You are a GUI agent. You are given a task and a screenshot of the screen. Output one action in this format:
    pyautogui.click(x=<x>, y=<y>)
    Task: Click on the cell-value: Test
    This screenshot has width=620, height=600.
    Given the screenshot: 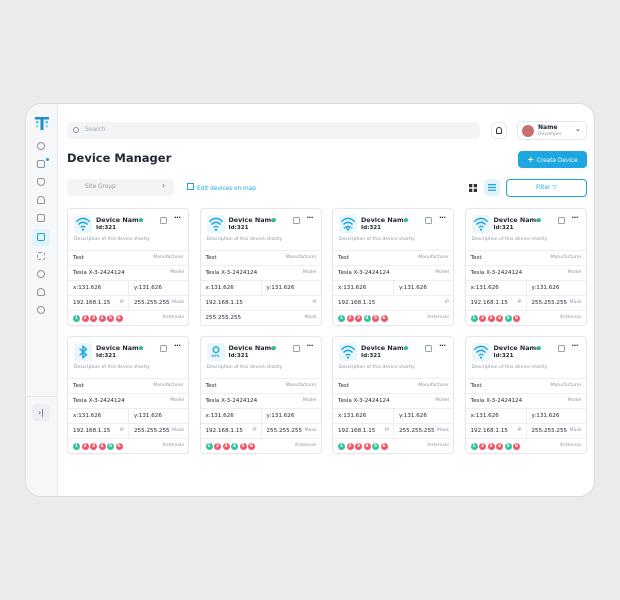 What is the action you would take?
    pyautogui.click(x=79, y=386)
    